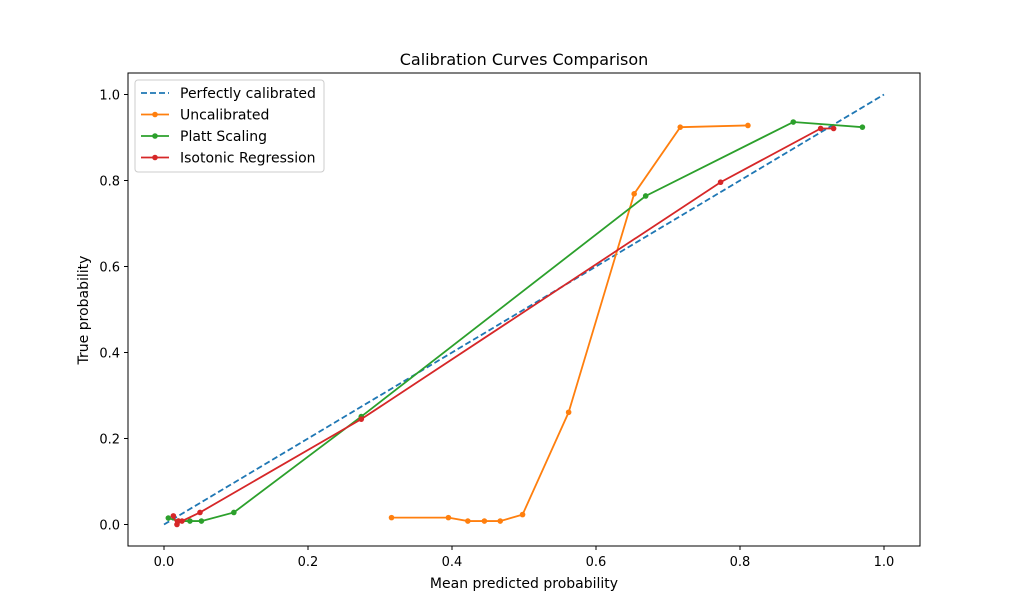 Image resolution: width=1024 pixels, height=614 pixels. Describe the element at coordinates (155, 114) in the screenshot. I see `legend-marker-uncalibrated` at that location.